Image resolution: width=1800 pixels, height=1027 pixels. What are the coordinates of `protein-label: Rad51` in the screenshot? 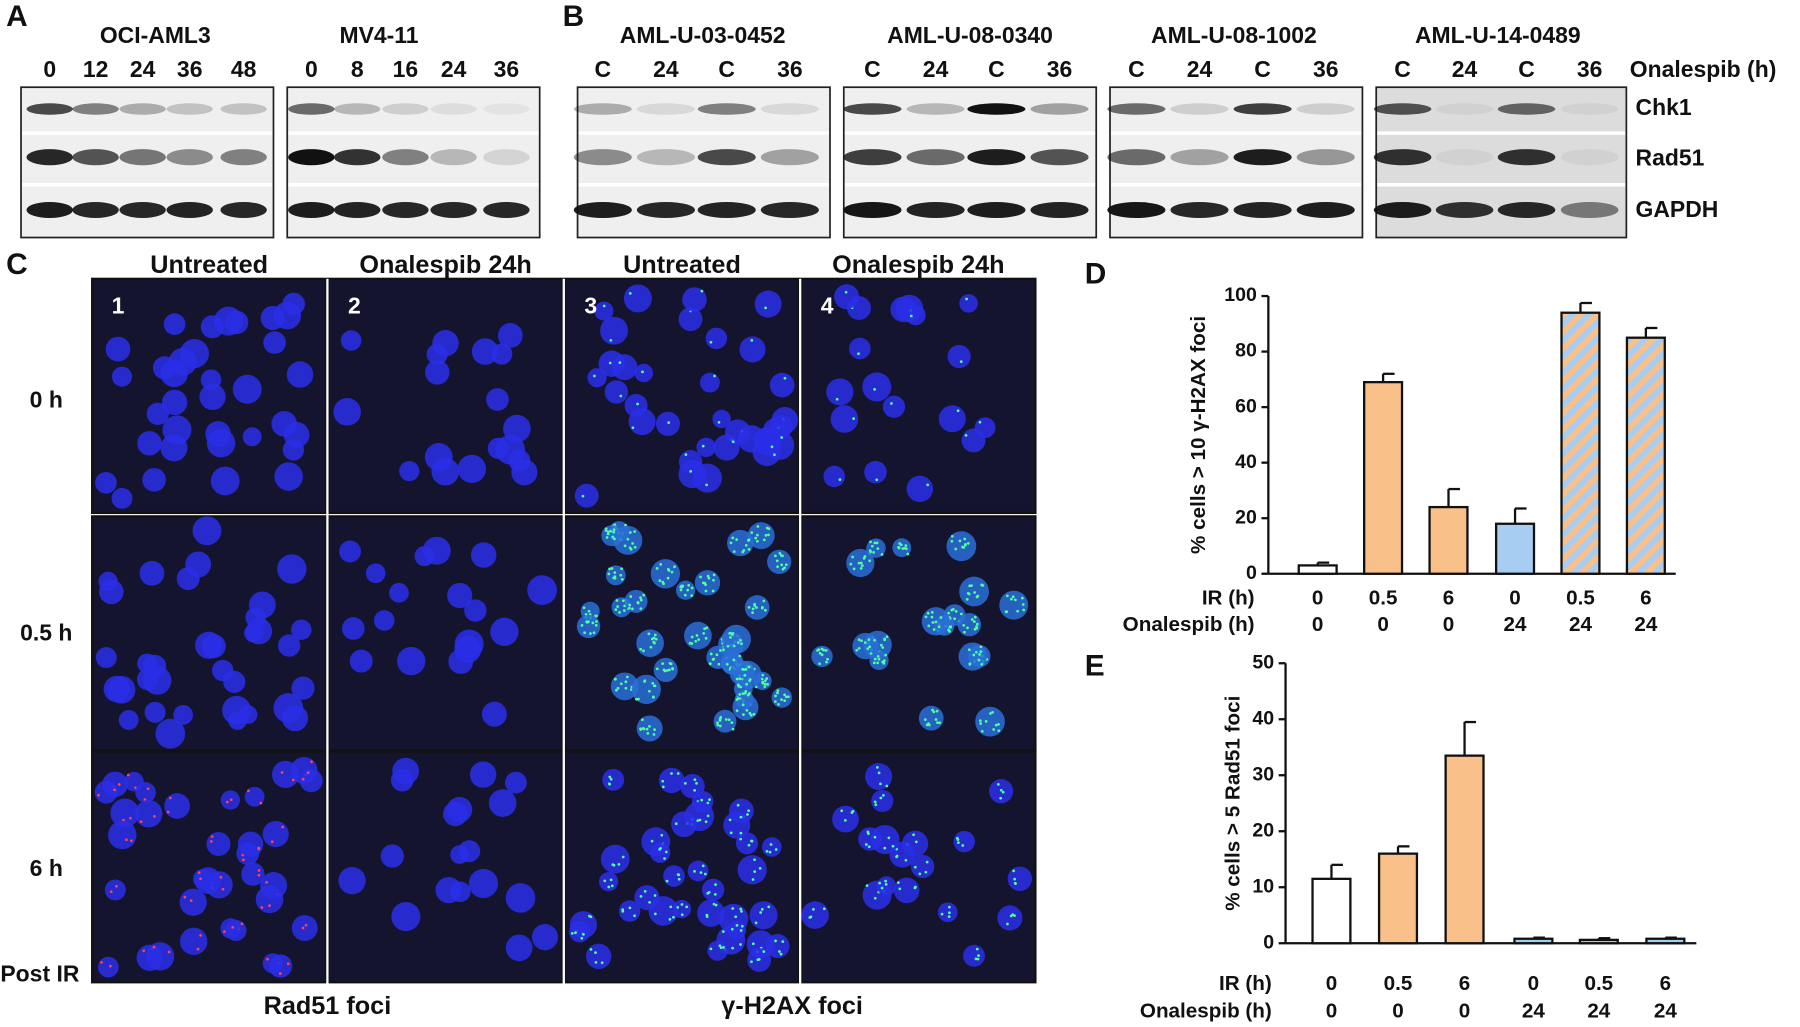 It's located at (1670, 158).